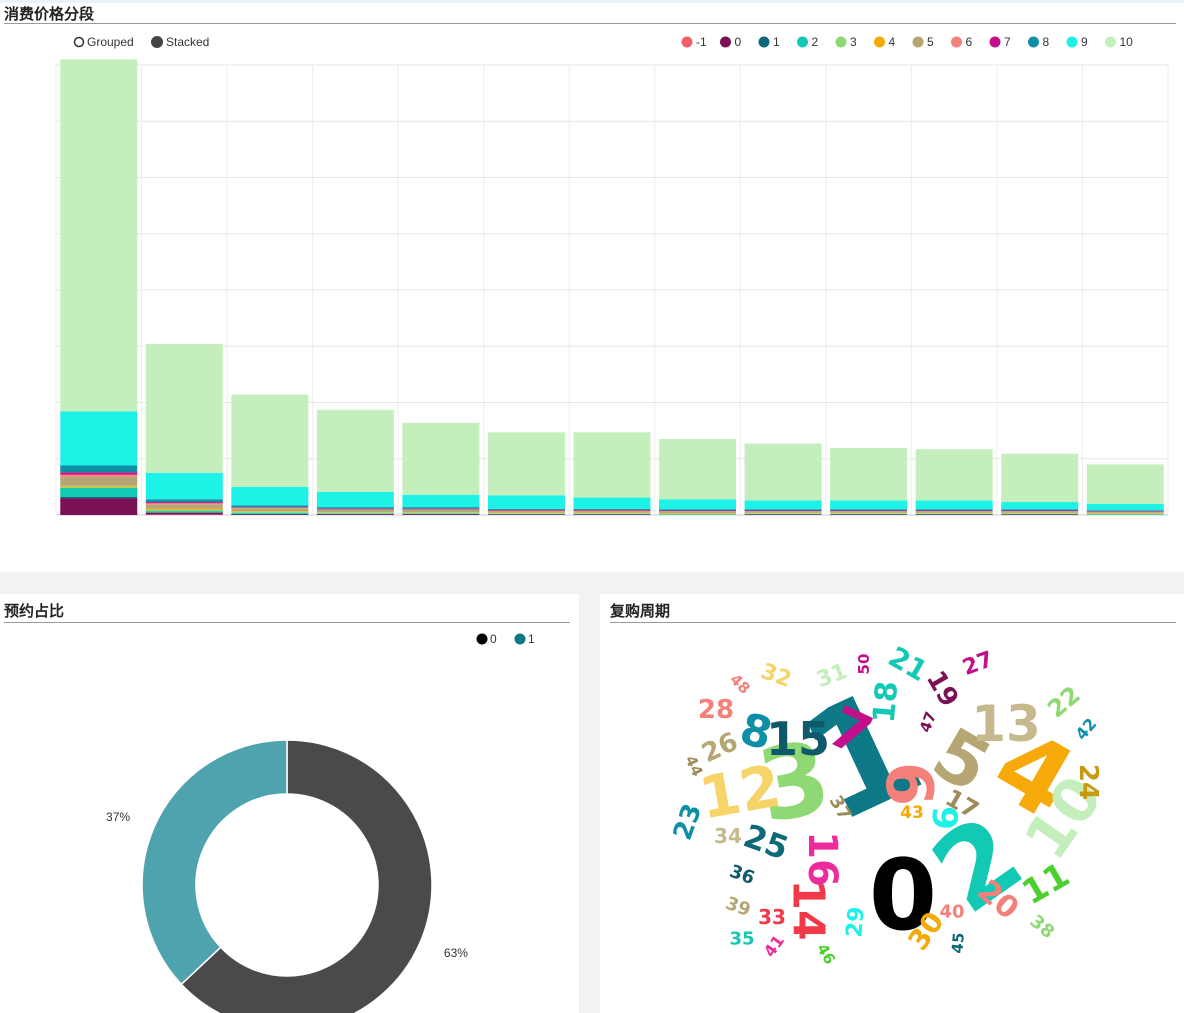  Describe the element at coordinates (701, 42) in the screenshot. I see `legend-label: -1` at that location.